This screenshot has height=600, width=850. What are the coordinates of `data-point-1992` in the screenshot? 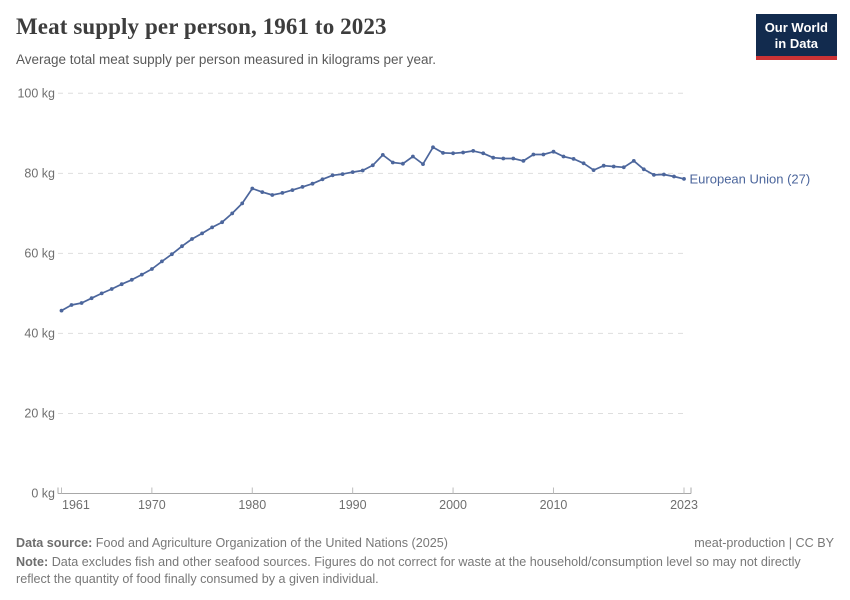 It's located at (372, 165).